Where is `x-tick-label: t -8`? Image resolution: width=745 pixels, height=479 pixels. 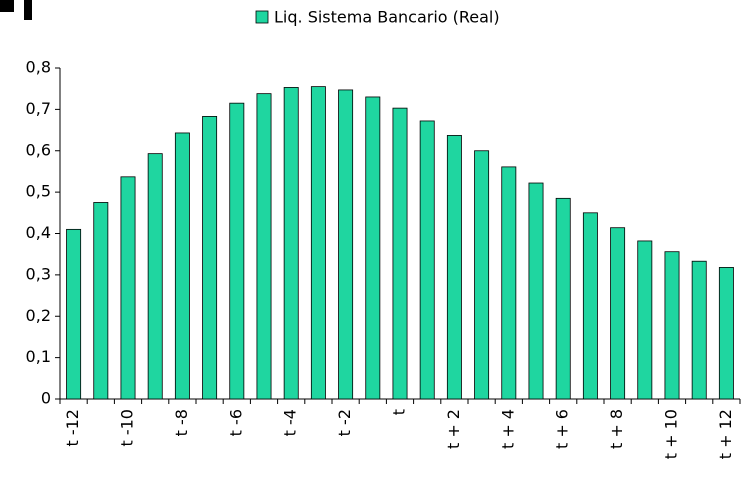 x-tick-label: t -8 is located at coordinates (181, 422).